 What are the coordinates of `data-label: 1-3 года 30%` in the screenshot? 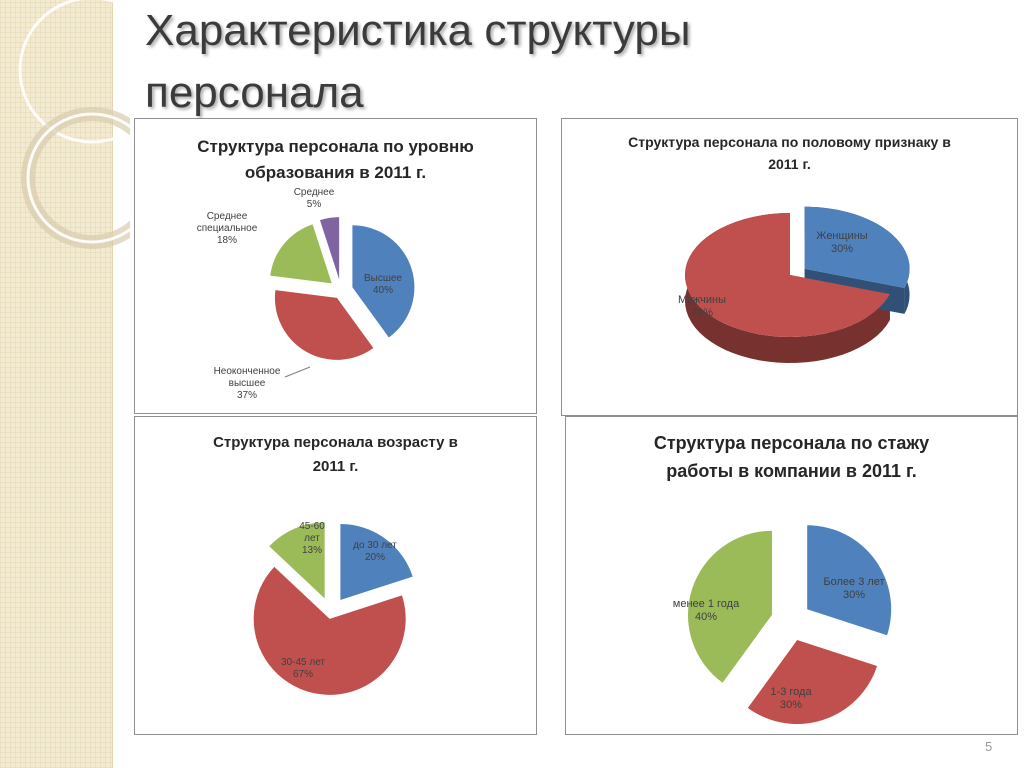 It's located at (791, 698).